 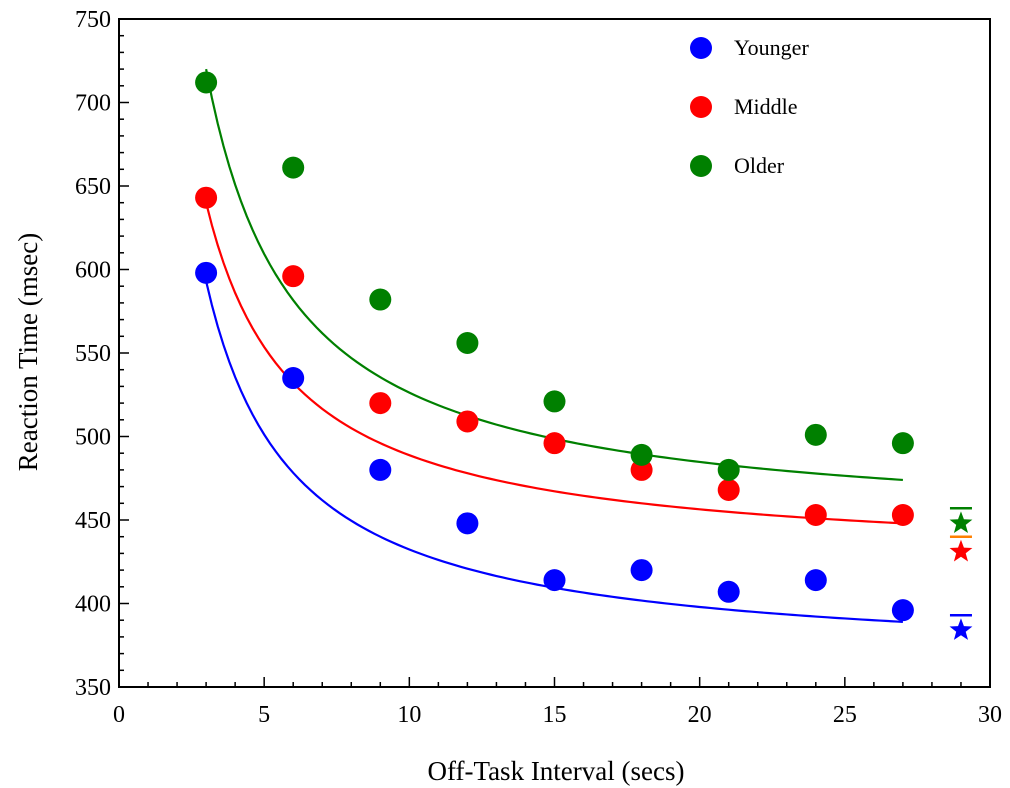 I want to click on y-tick-label: 750, so click(x=93, y=20).